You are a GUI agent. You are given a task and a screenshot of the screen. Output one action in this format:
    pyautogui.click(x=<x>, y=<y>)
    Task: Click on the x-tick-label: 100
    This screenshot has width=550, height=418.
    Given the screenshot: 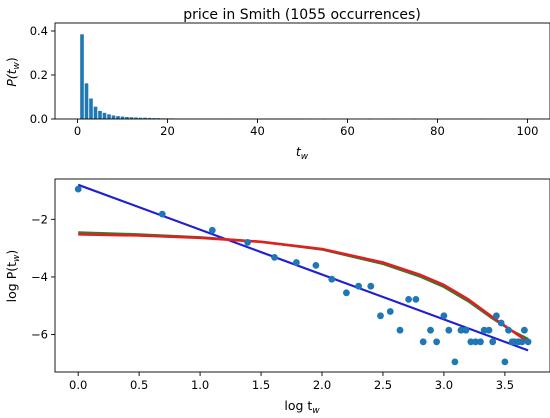 What is the action you would take?
    pyautogui.click(x=528, y=131)
    